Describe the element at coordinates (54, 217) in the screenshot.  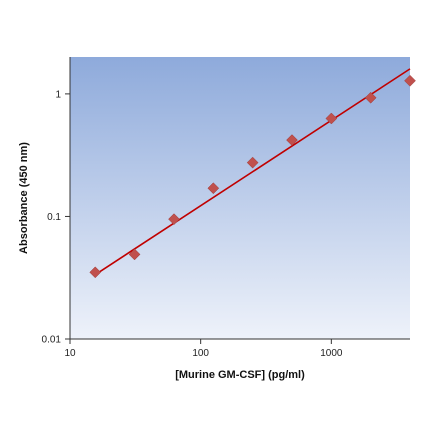
I see `y-tick-label: 0.1` at that location.